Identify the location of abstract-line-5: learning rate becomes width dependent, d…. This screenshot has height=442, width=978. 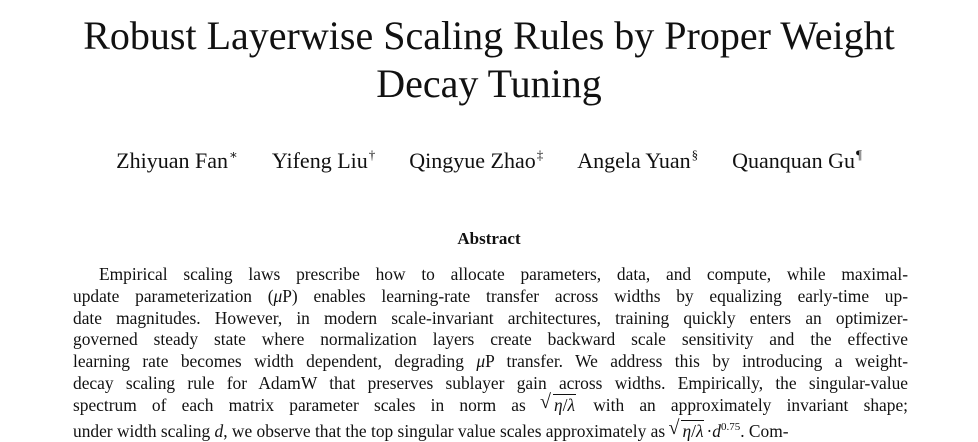
(490, 361).